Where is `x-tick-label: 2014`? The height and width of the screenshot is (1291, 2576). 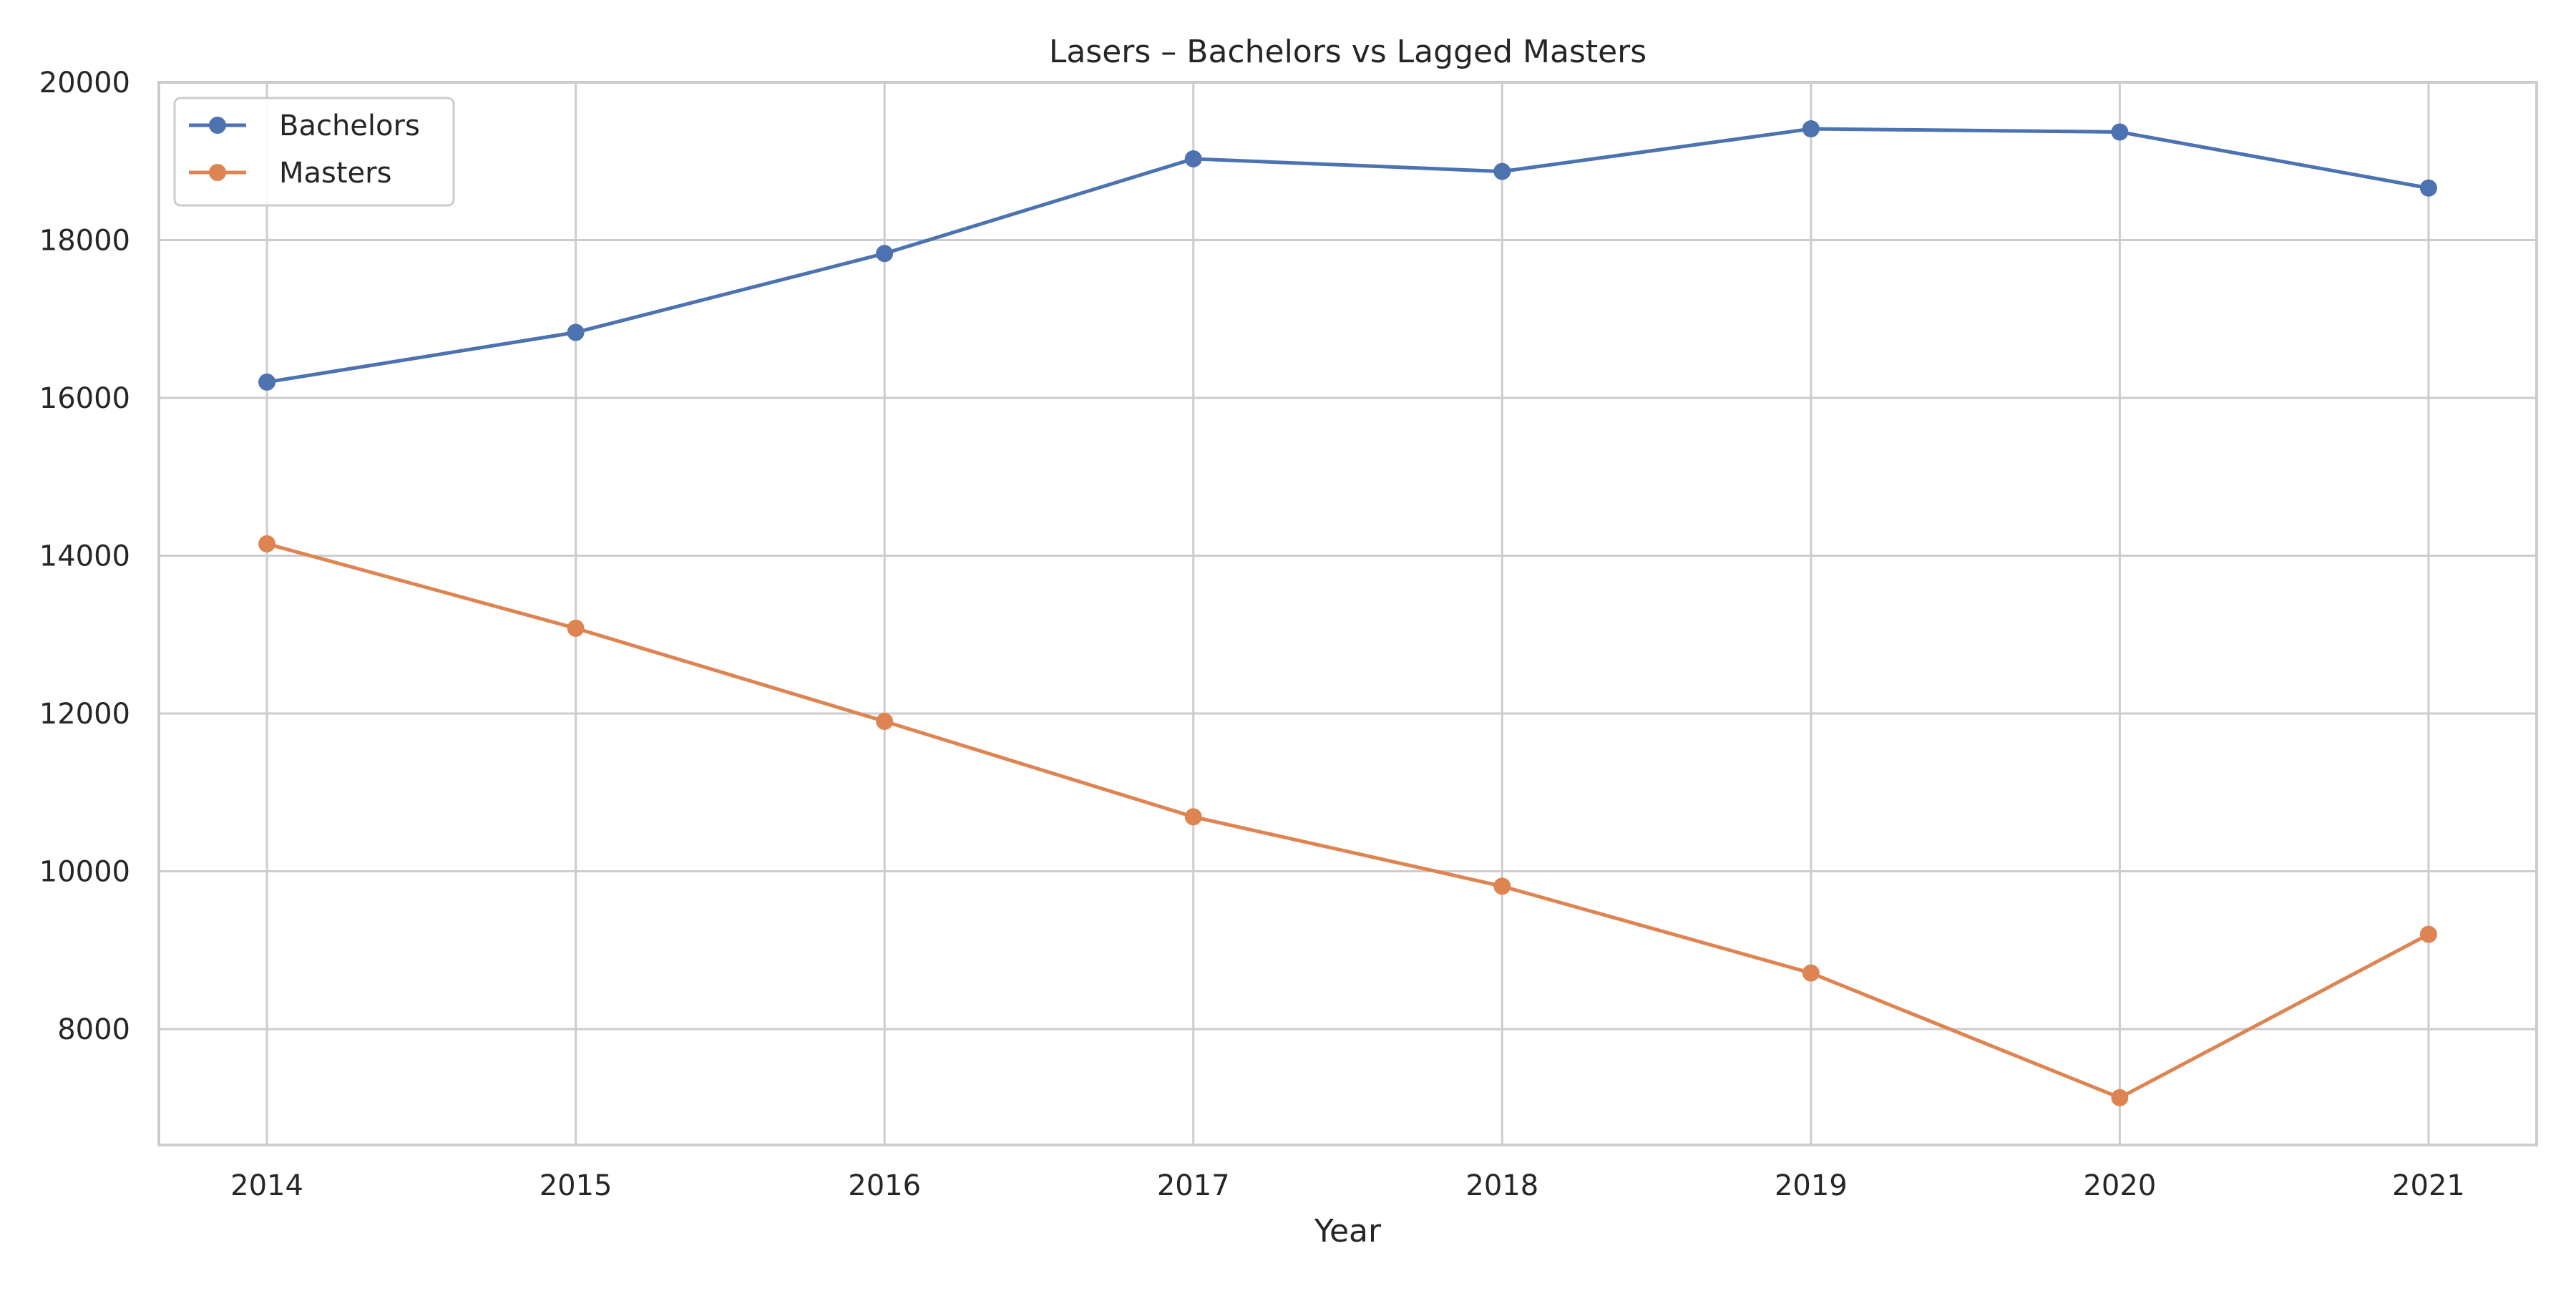 x-tick-label: 2014 is located at coordinates (266, 1185).